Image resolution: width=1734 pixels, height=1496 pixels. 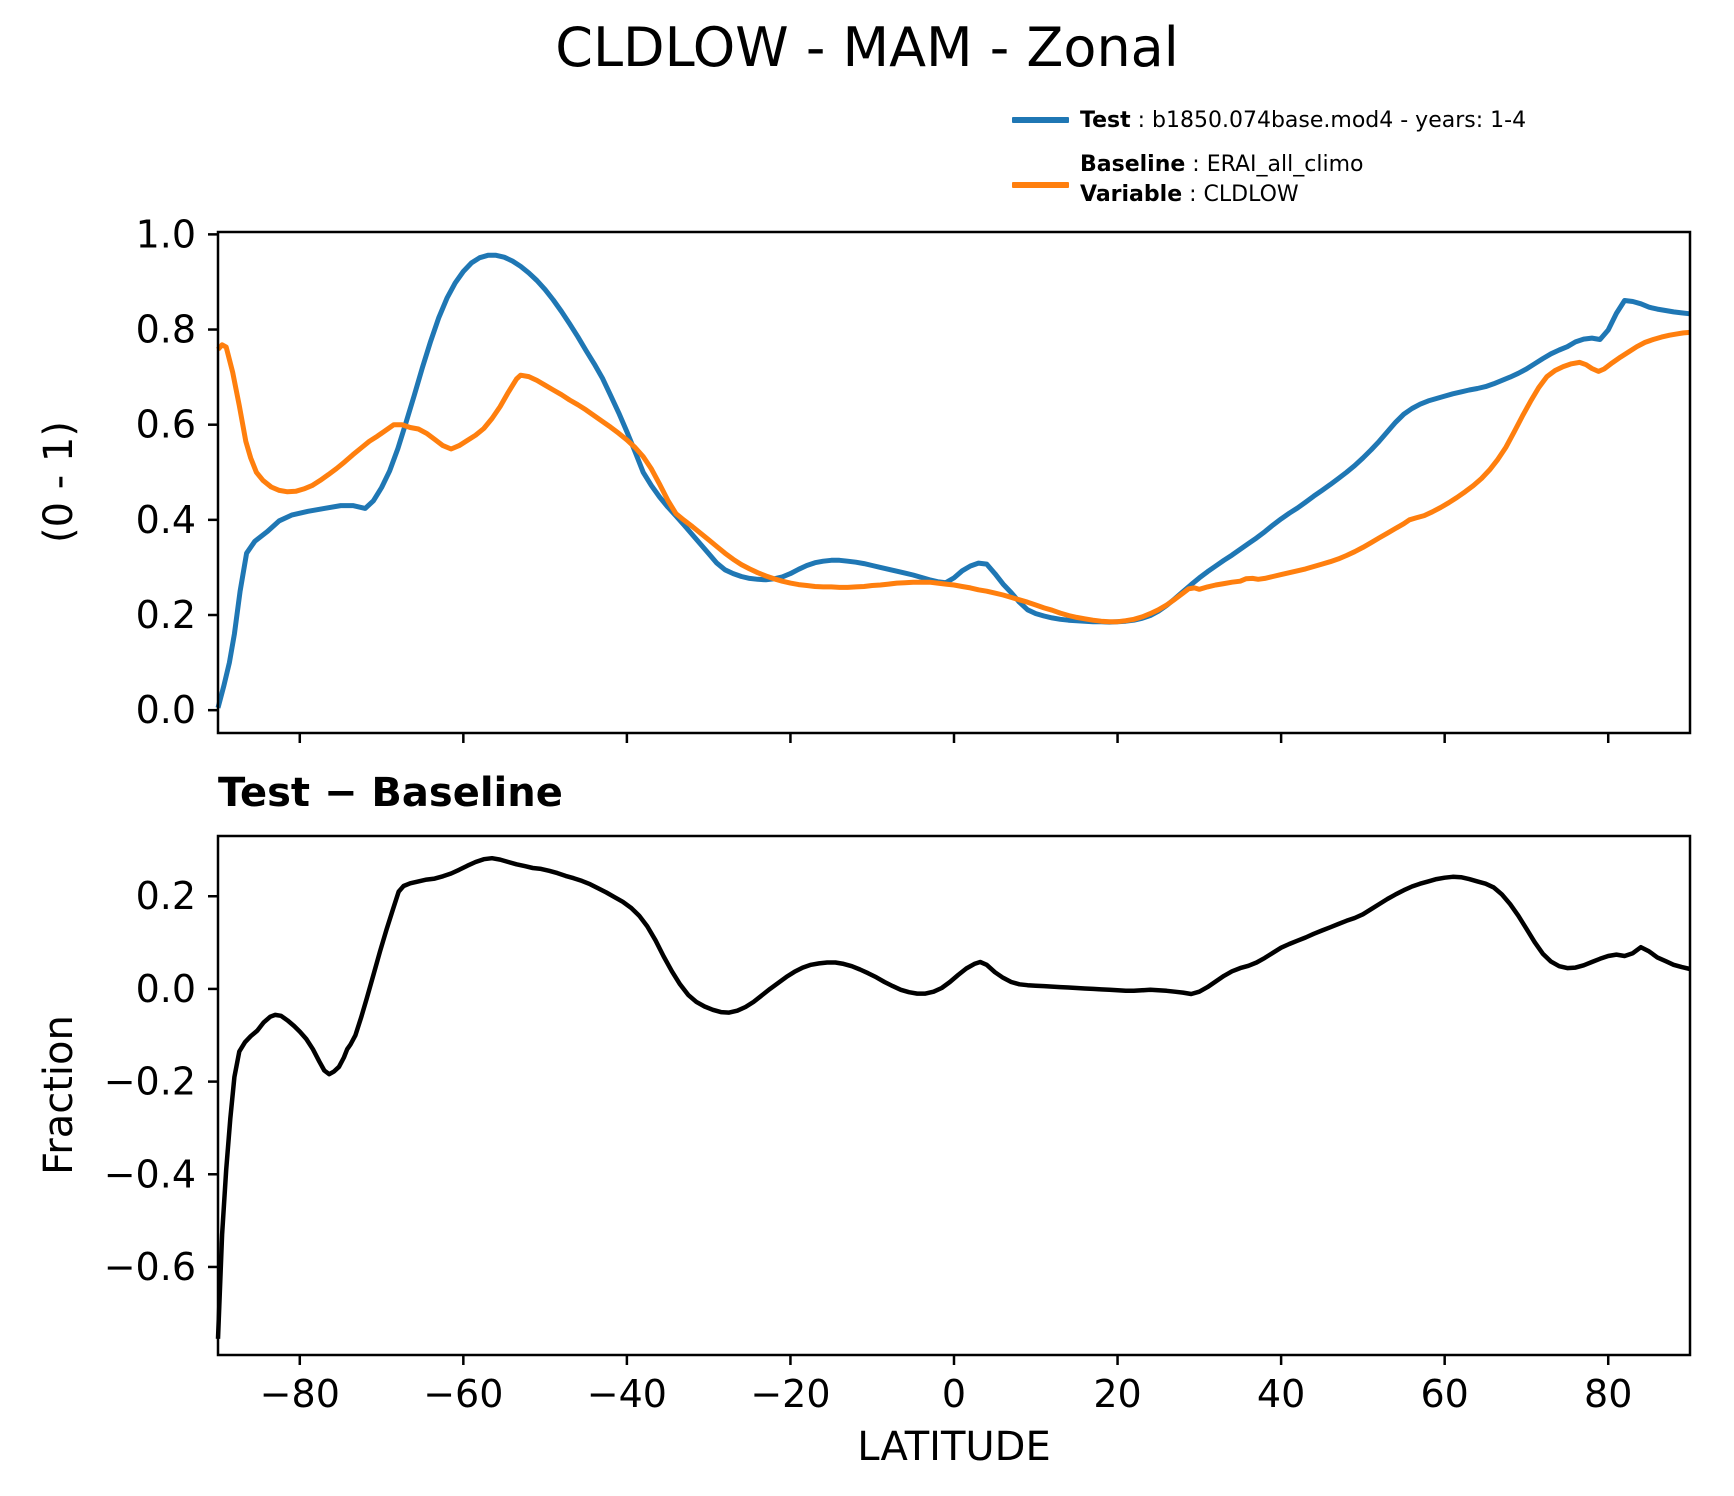 What do you see at coordinates (1303, 120) in the screenshot?
I see `legend-entry-test: Test : b1850.074base.mod4 - years: 1-4` at bounding box center [1303, 120].